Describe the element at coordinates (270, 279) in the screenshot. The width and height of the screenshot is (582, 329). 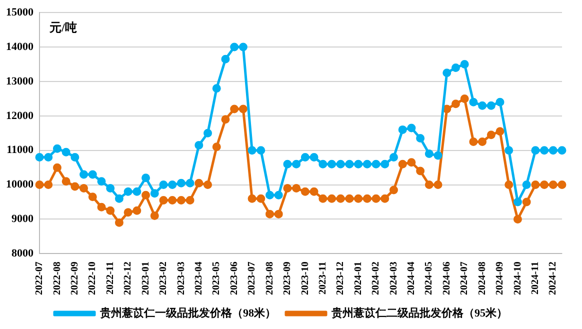
I see `x-tick-label: 2023-08` at that location.